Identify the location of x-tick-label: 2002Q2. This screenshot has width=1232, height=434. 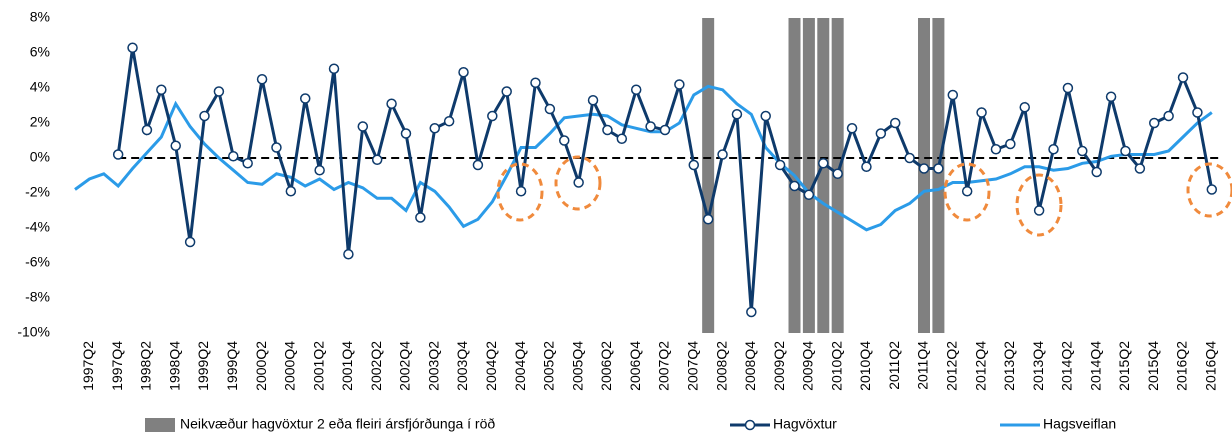
(376, 366).